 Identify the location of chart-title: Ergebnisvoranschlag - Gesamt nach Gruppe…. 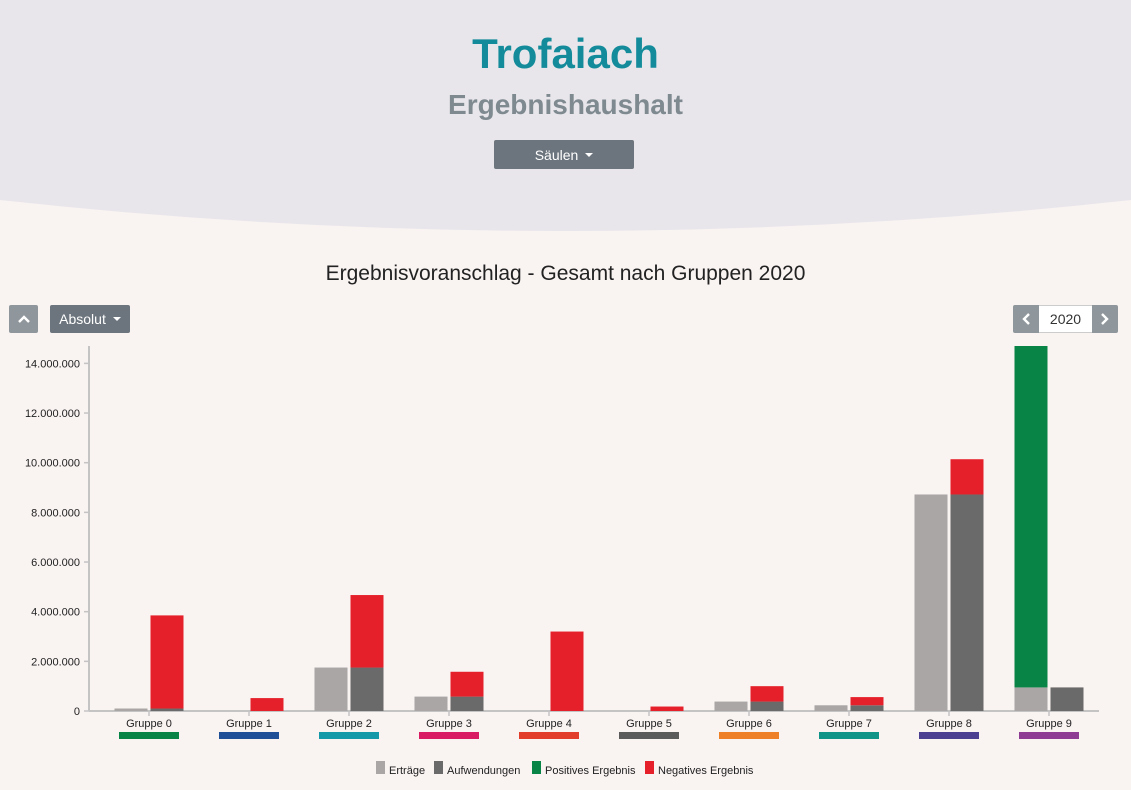
(565, 273).